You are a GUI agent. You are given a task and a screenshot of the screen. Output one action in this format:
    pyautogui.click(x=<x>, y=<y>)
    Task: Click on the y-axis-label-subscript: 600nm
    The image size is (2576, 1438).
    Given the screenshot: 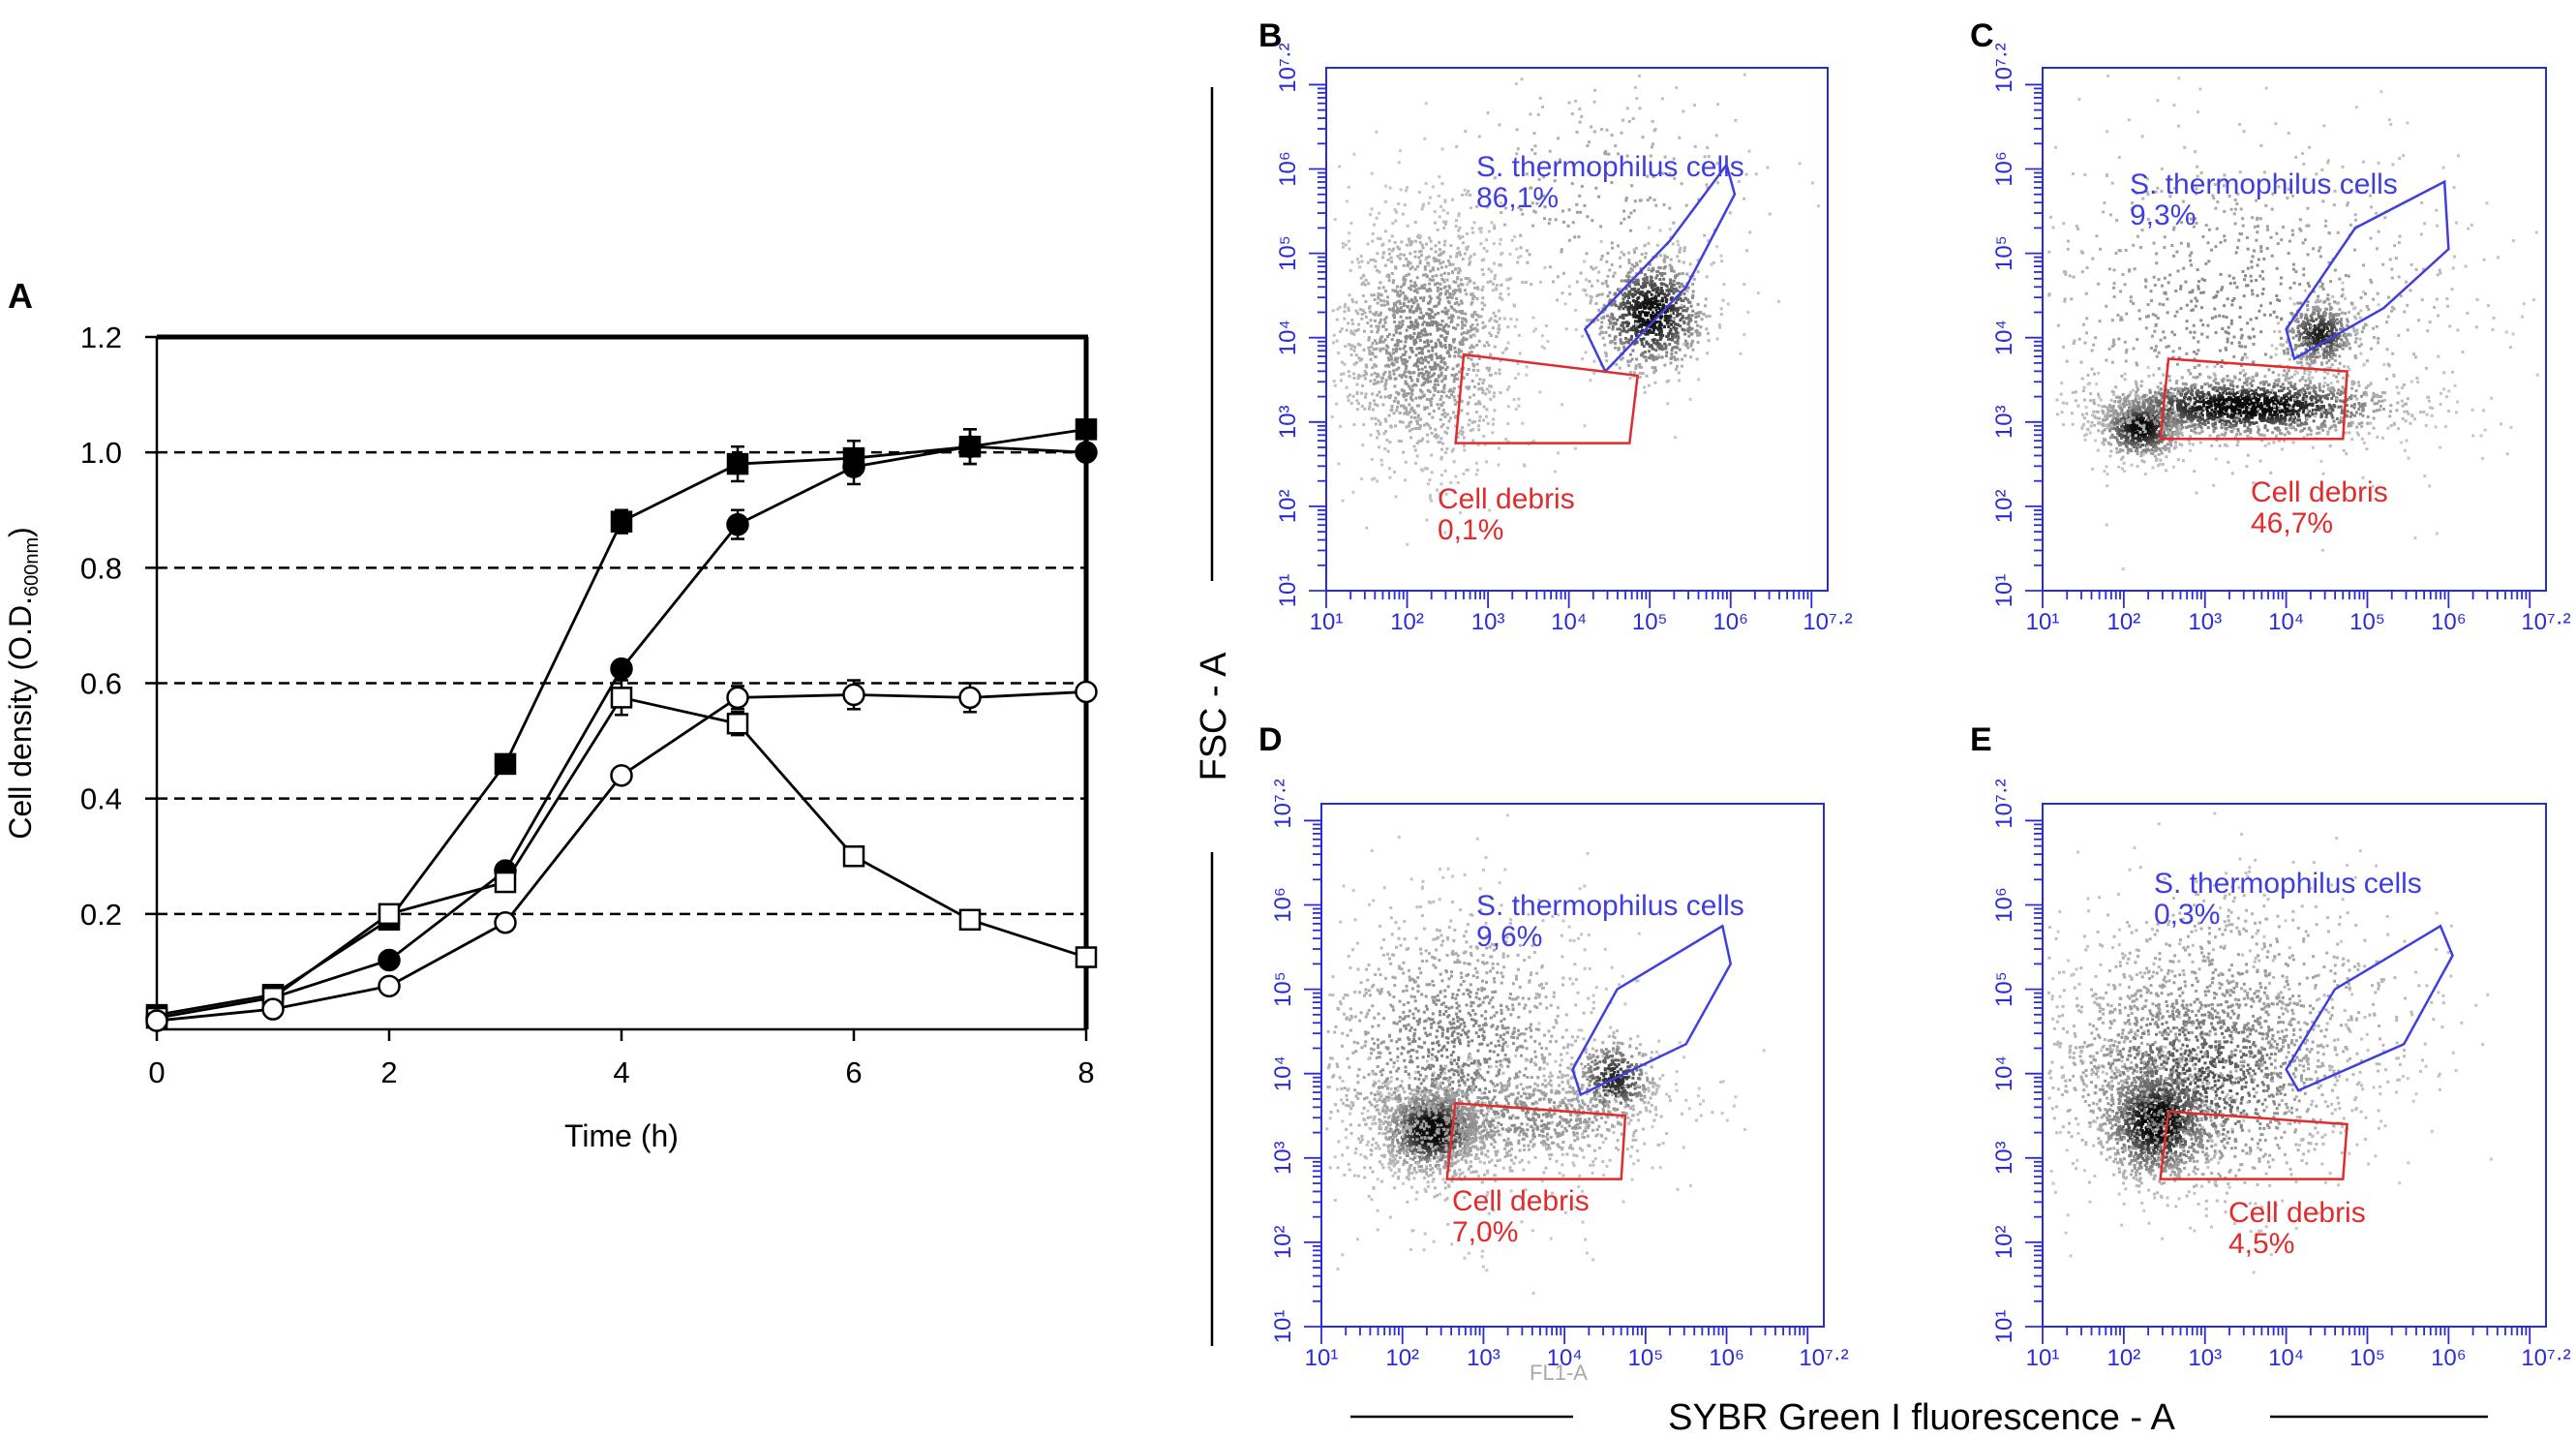 What is the action you would take?
    pyautogui.click(x=32, y=567)
    